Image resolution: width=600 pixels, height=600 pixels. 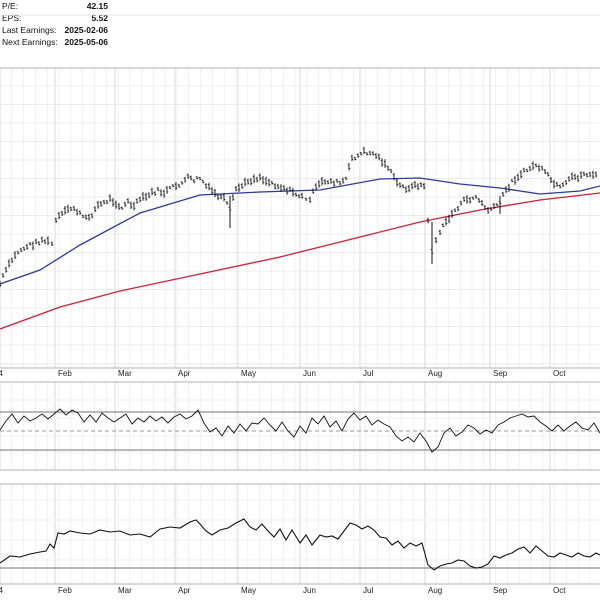 I want to click on next-earnings-value: 2025-05-06, so click(x=86, y=42).